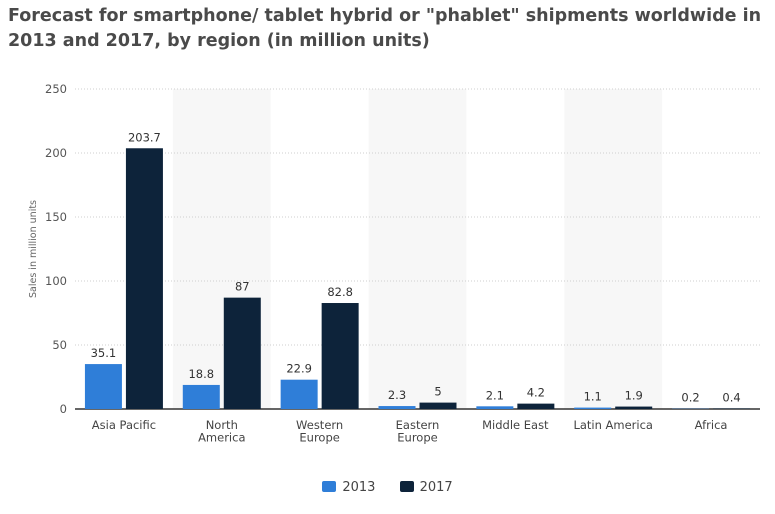 The image size is (775, 514). Describe the element at coordinates (242, 287) in the screenshot. I see `data-label-2017-1: 87` at that location.